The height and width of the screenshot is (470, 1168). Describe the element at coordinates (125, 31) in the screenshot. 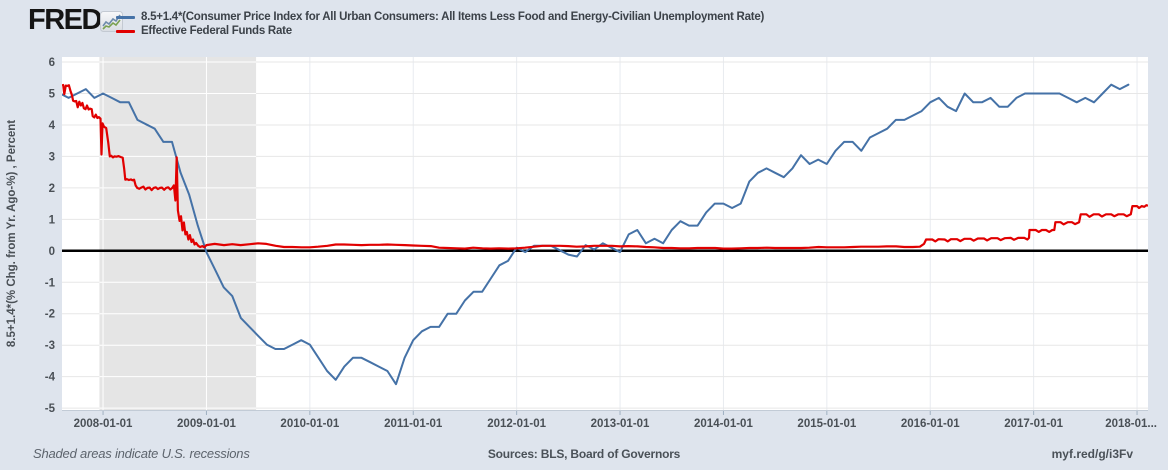

I see `legend-line-swatch-red` at that location.